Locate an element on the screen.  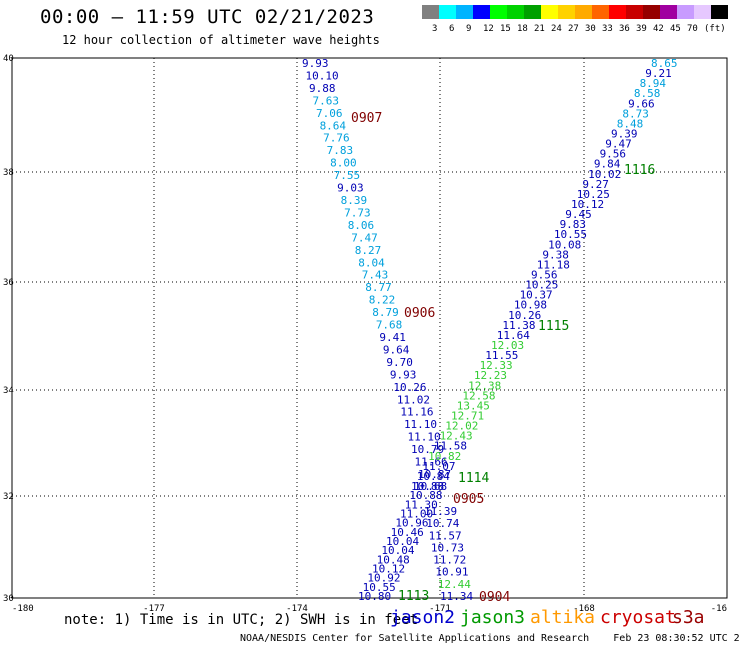
swh-value: 10.84 is located at coordinates (433, 476).